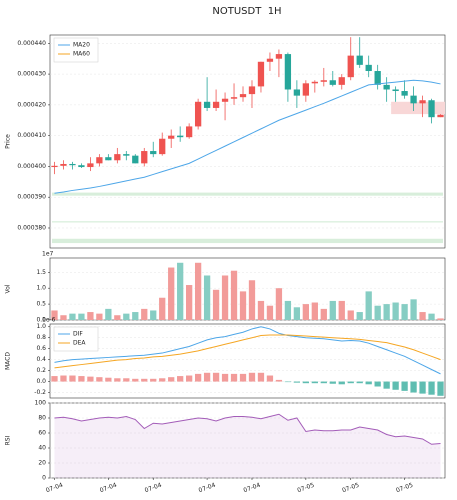 This screenshot has height=500, width=457. Describe the element at coordinates (41, 381) in the screenshot. I see `y-tick-label: 0.0` at that location.